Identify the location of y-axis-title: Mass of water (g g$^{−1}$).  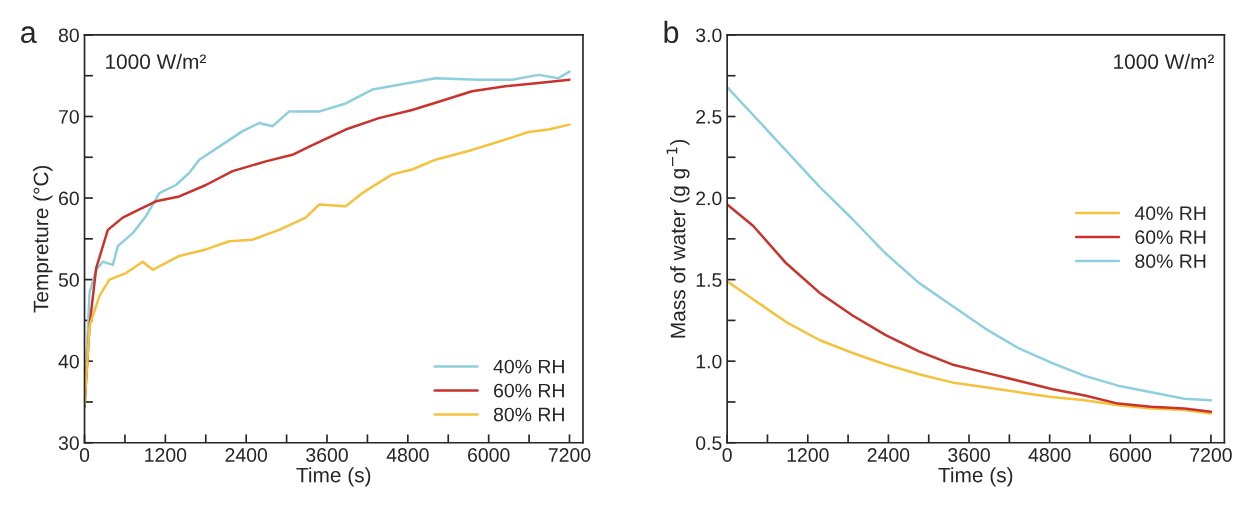
(678, 238).